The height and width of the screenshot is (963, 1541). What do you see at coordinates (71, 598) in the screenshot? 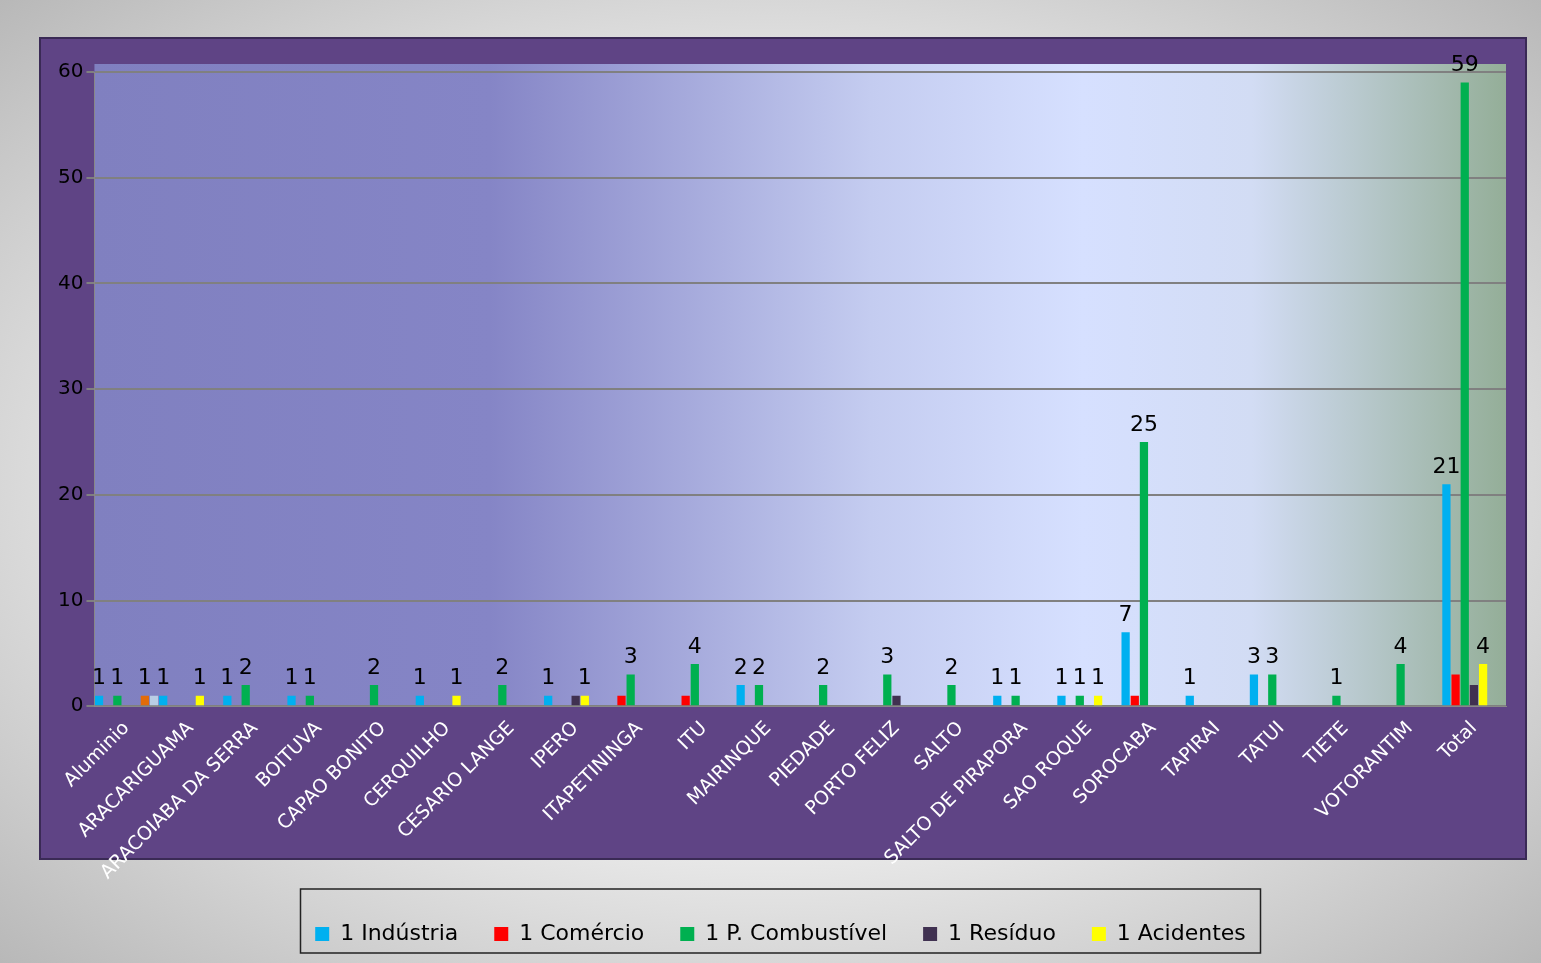
I see `y-tick-label: 10` at bounding box center [71, 598].